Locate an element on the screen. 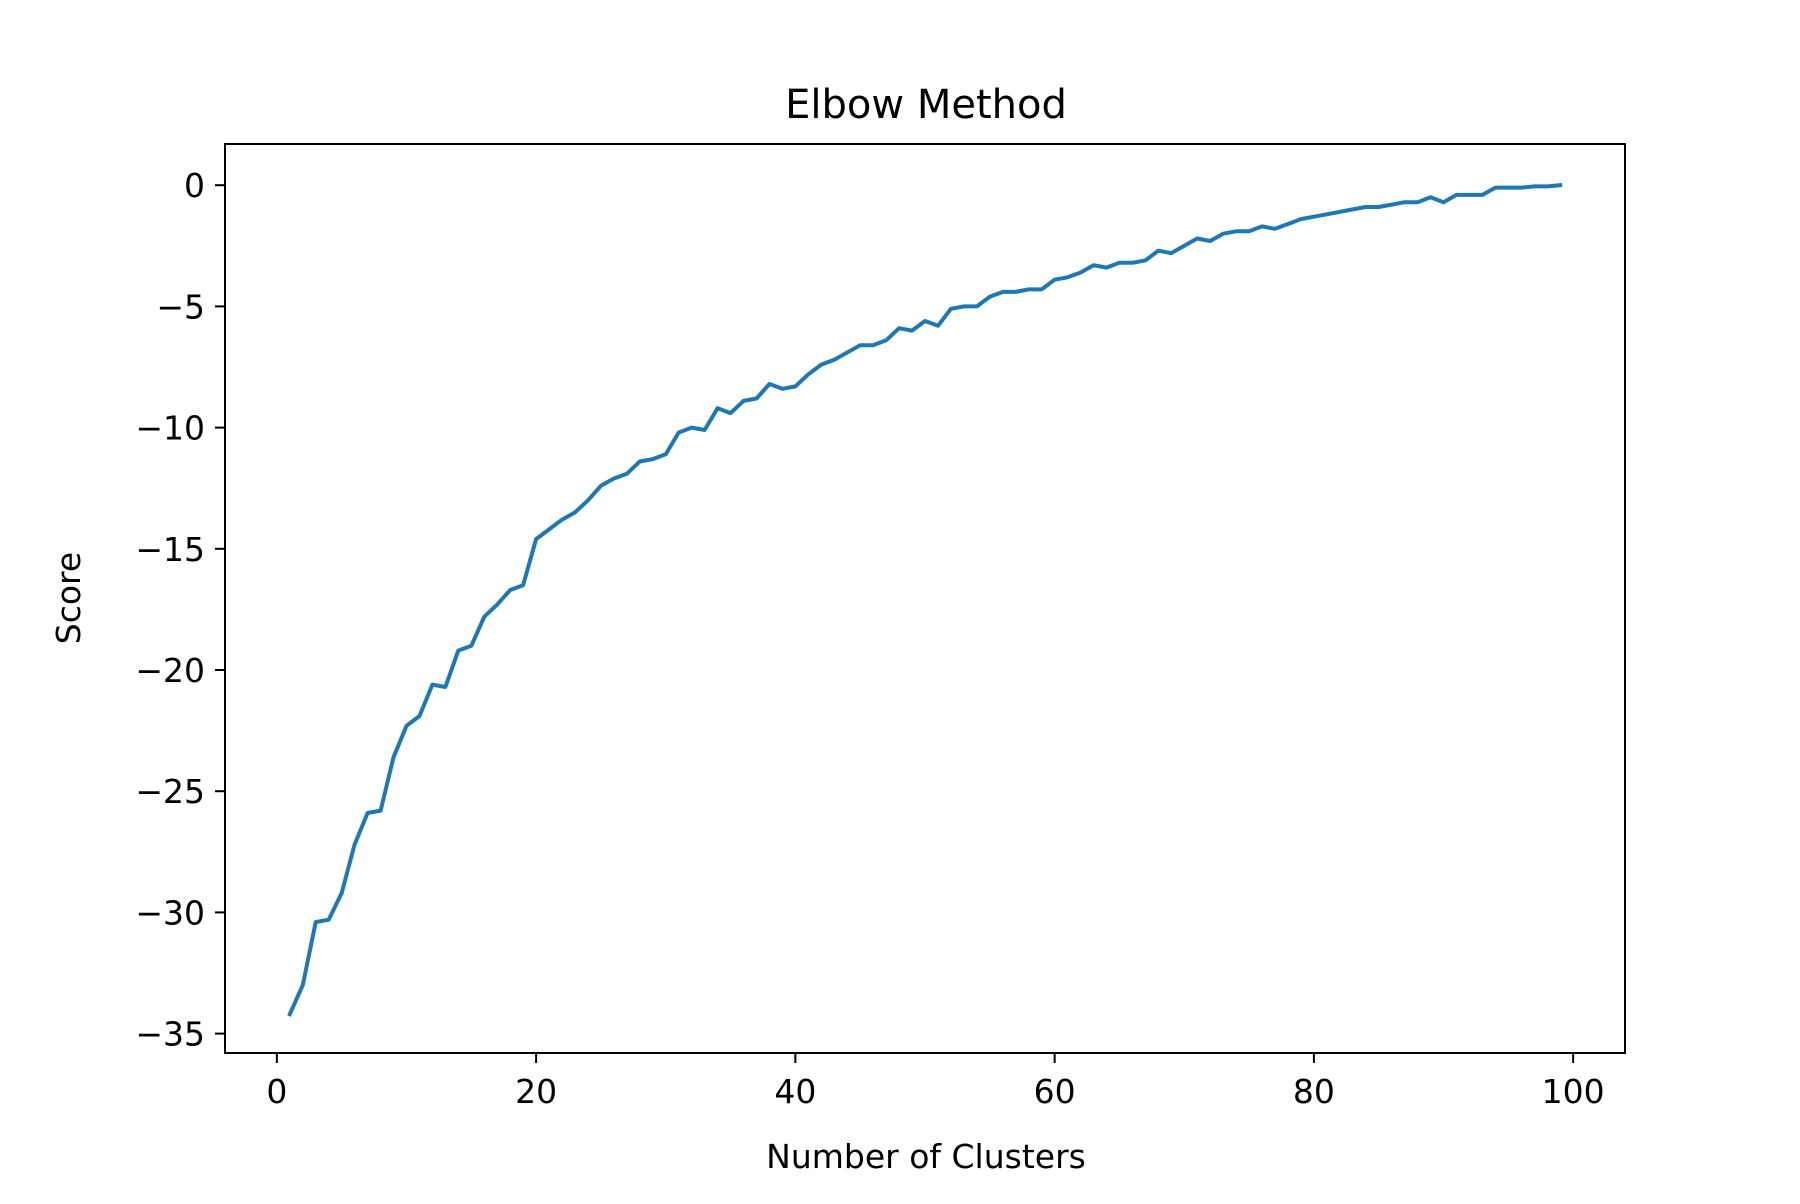  x-tick-label: 80 is located at coordinates (1314, 1091).